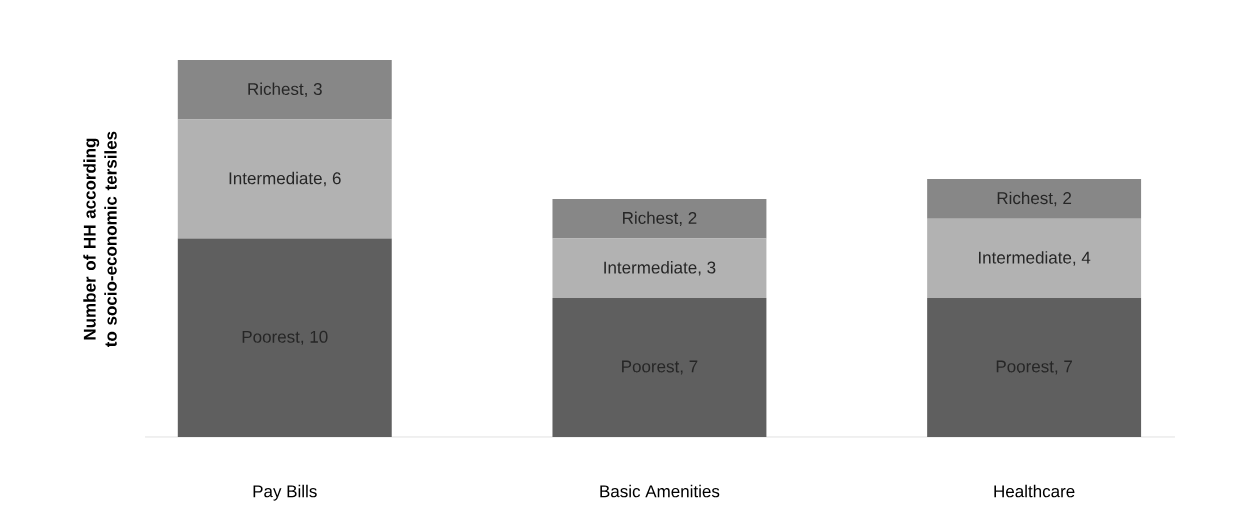 The width and height of the screenshot is (1254, 508). What do you see at coordinates (660, 491) in the screenshot?
I see `x-tick-label: Basic Amenities` at bounding box center [660, 491].